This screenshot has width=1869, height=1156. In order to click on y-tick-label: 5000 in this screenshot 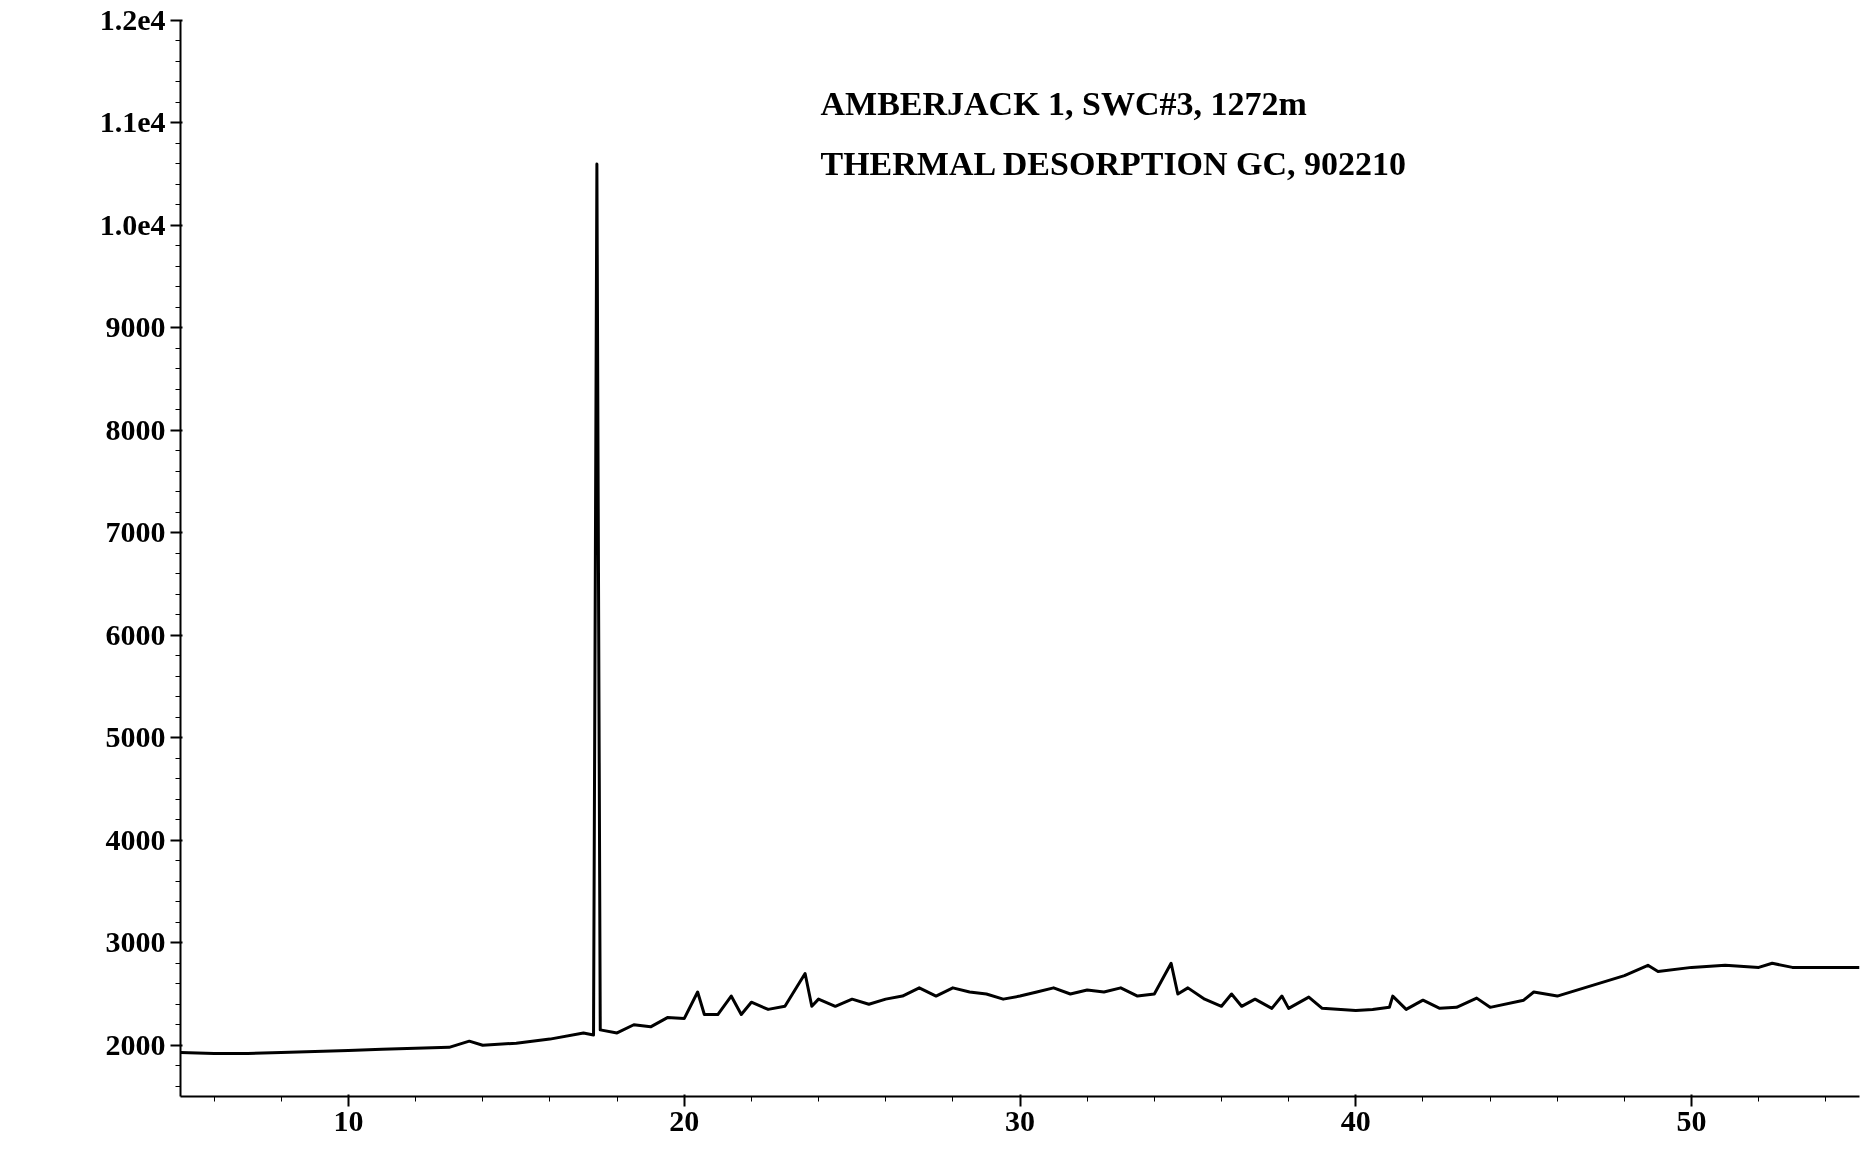, I will do `click(135, 737)`.